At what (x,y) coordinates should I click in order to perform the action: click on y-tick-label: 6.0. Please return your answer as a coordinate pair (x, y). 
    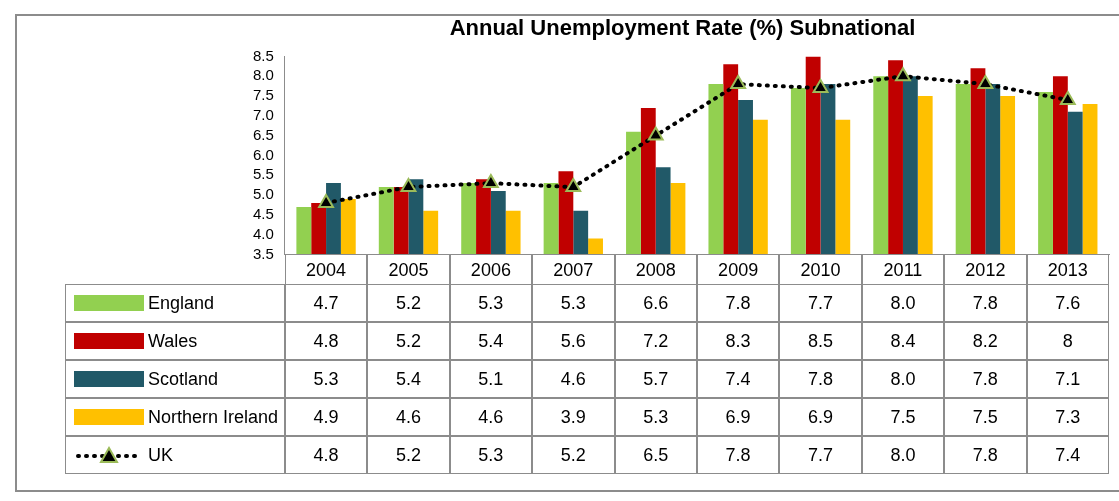
    Looking at the image, I should click on (263, 154).